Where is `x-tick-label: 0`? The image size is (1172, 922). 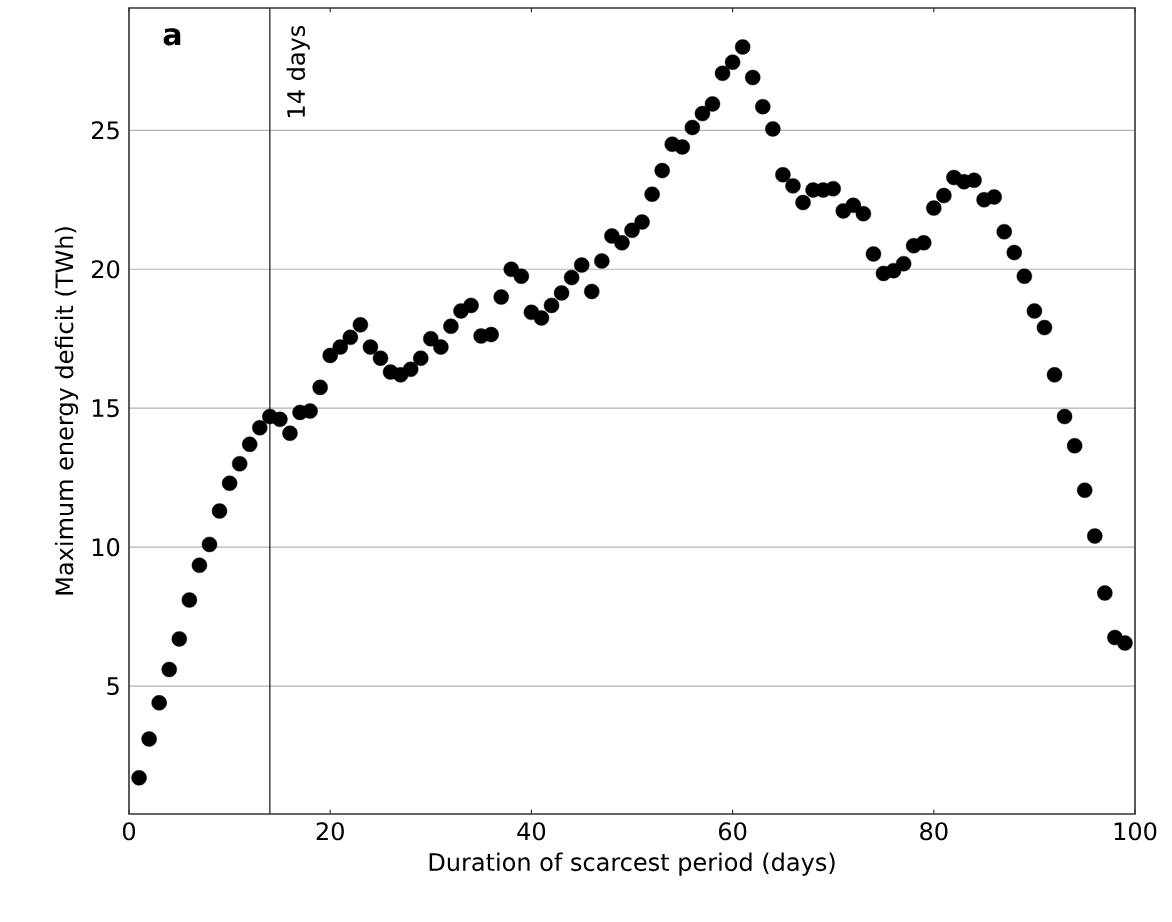
x-tick-label: 0 is located at coordinates (129, 831).